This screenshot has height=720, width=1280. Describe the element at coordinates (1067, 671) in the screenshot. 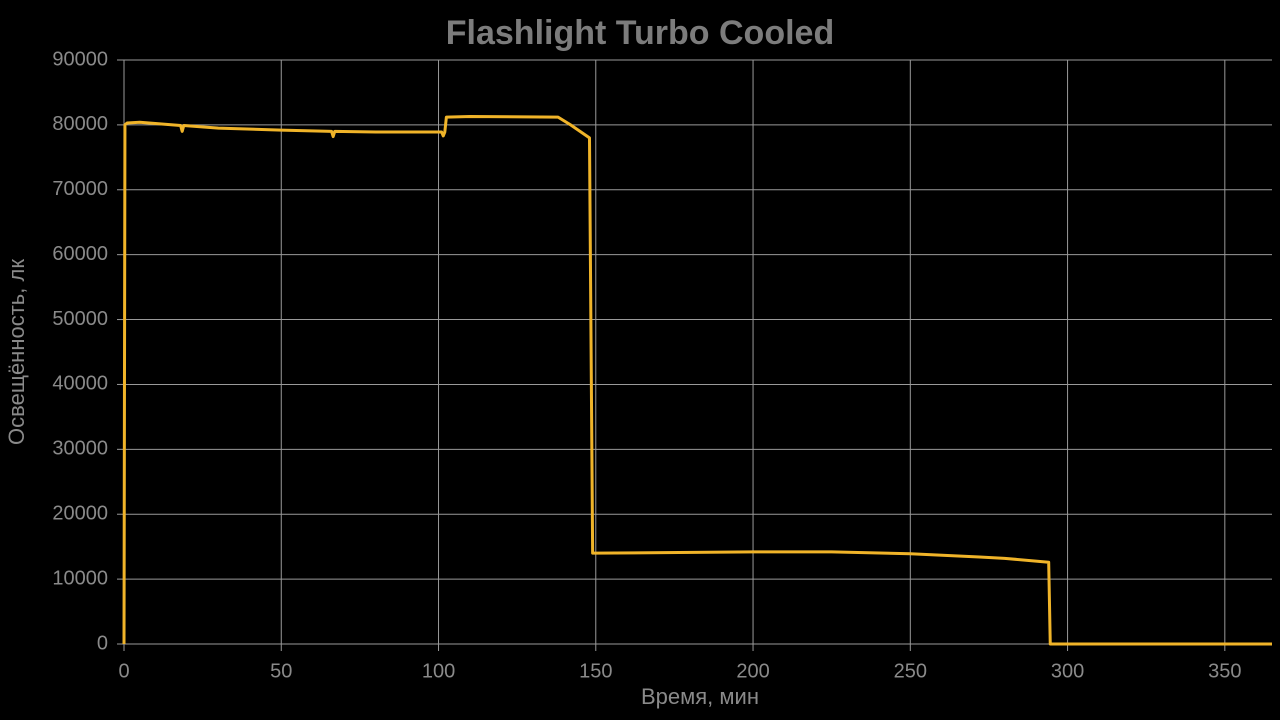

I see `x-tick-label: 300` at that location.